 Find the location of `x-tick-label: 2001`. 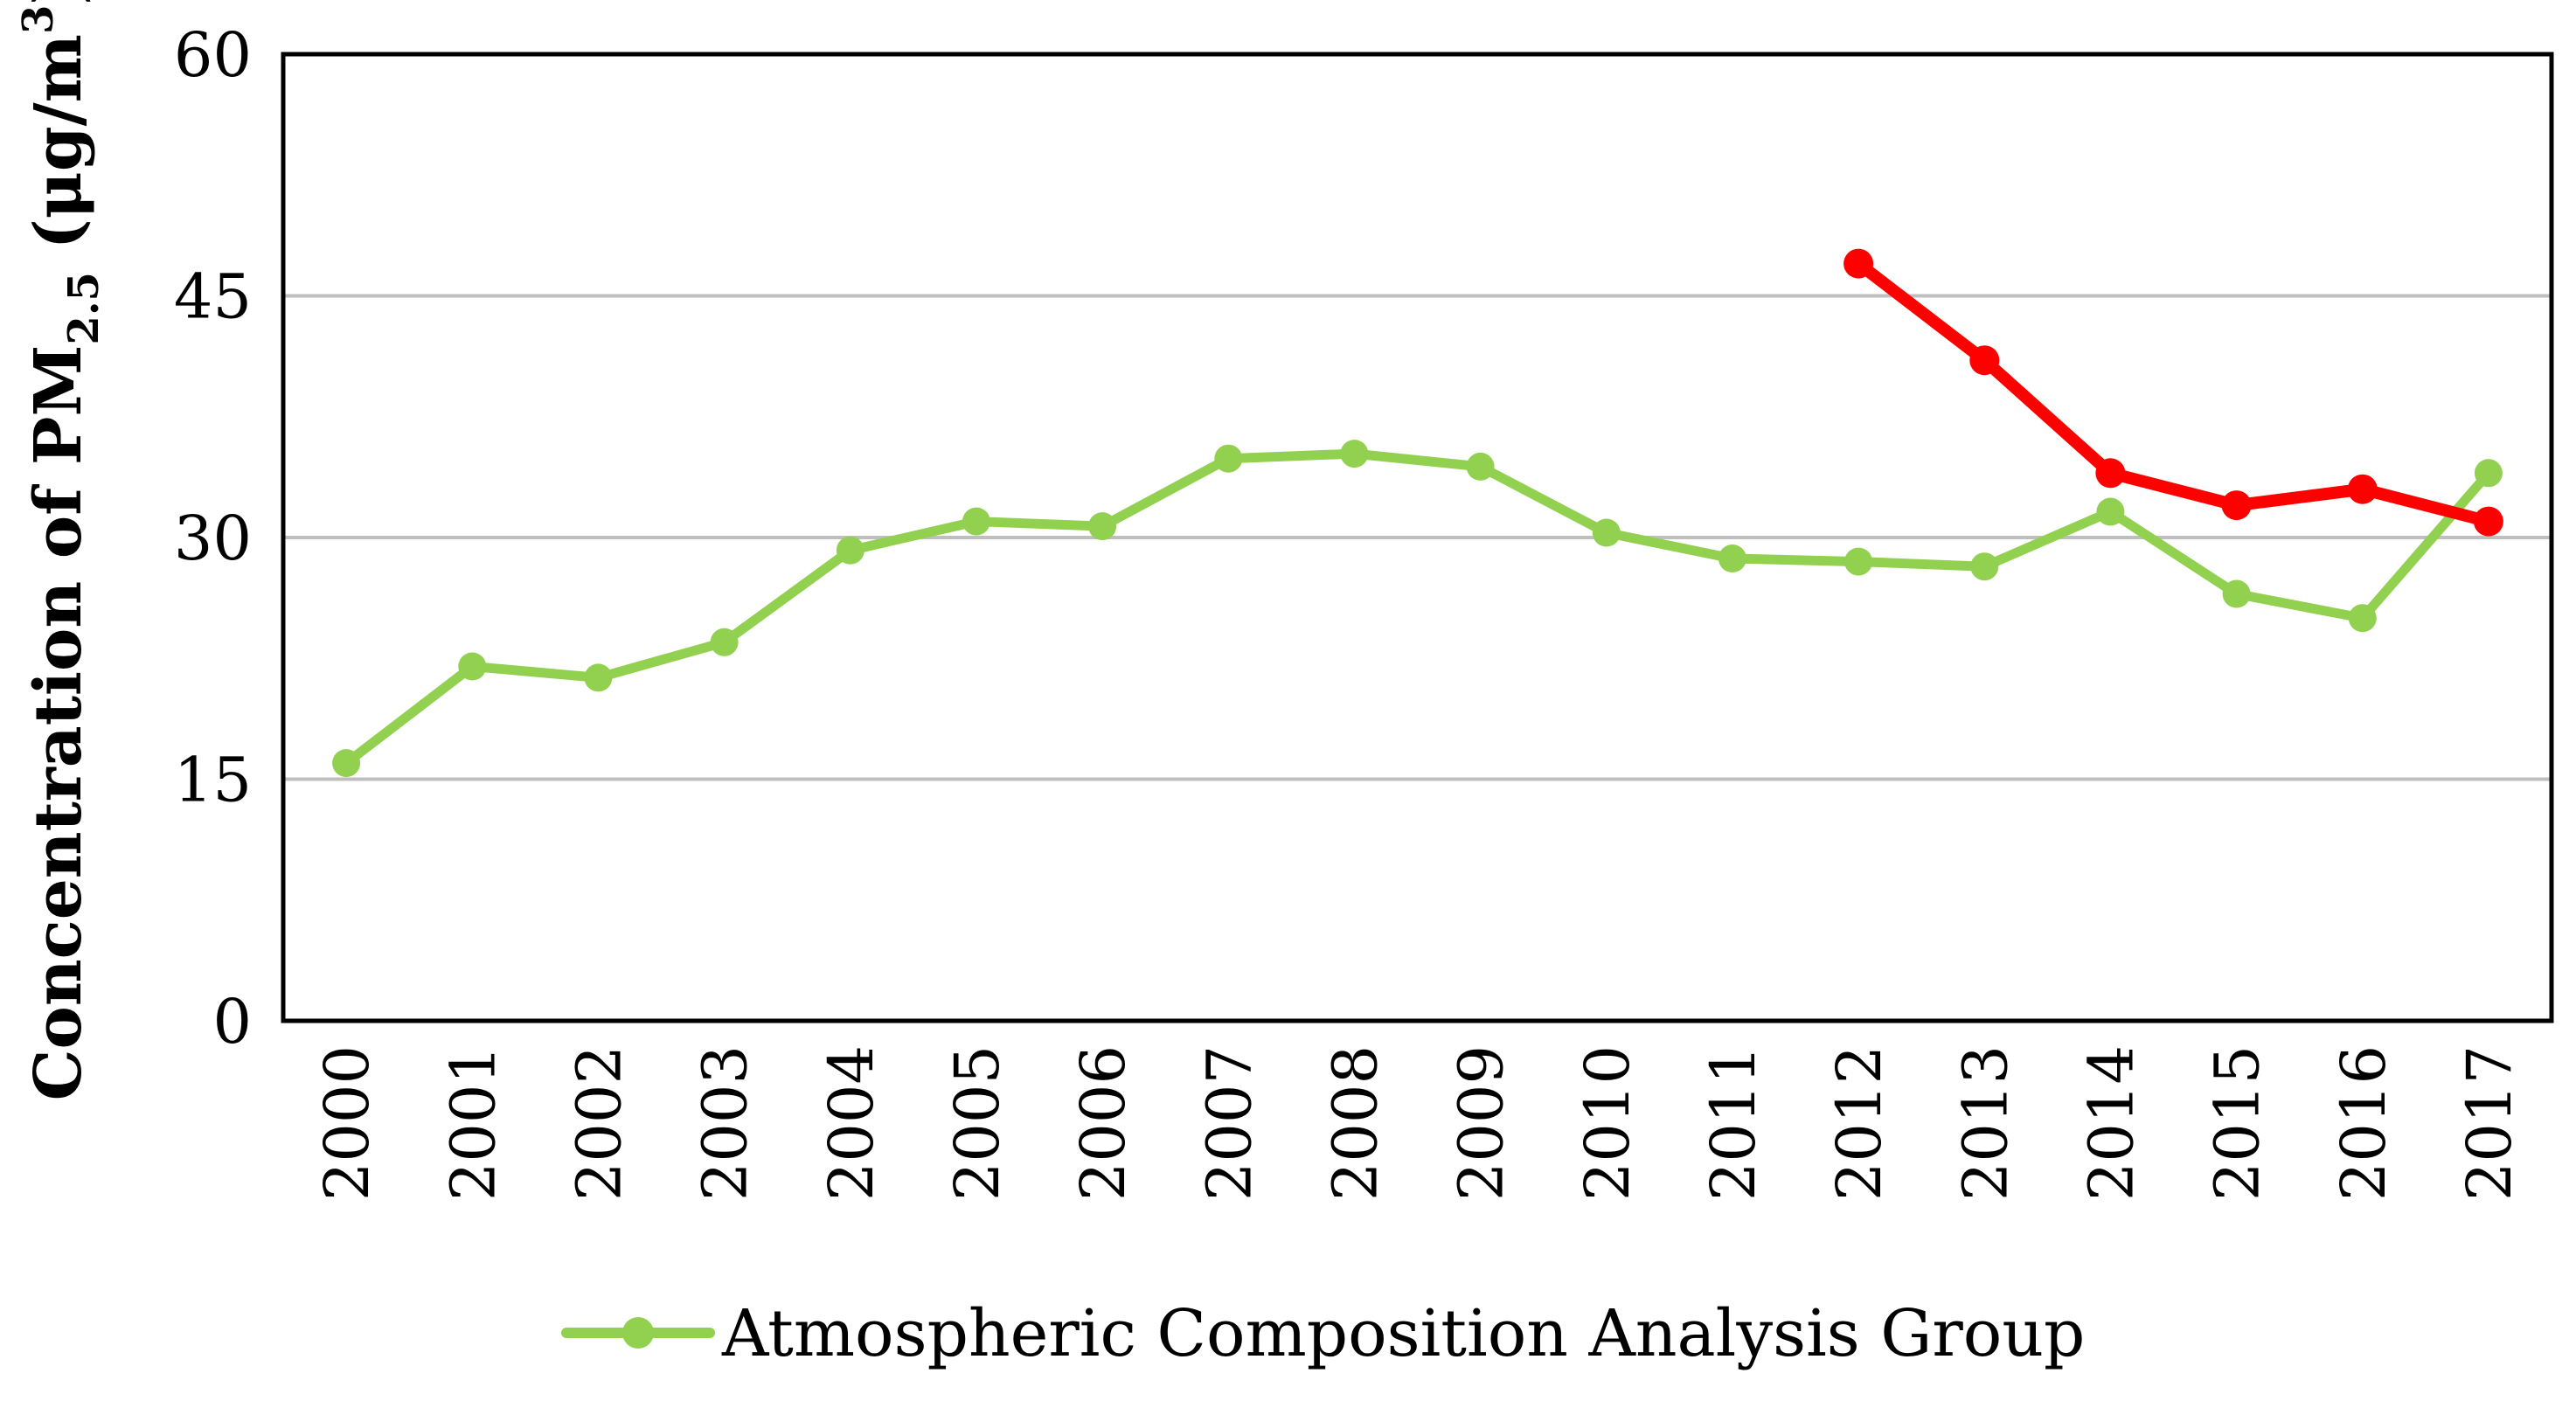

x-tick-label: 2001 is located at coordinates (473, 1123).